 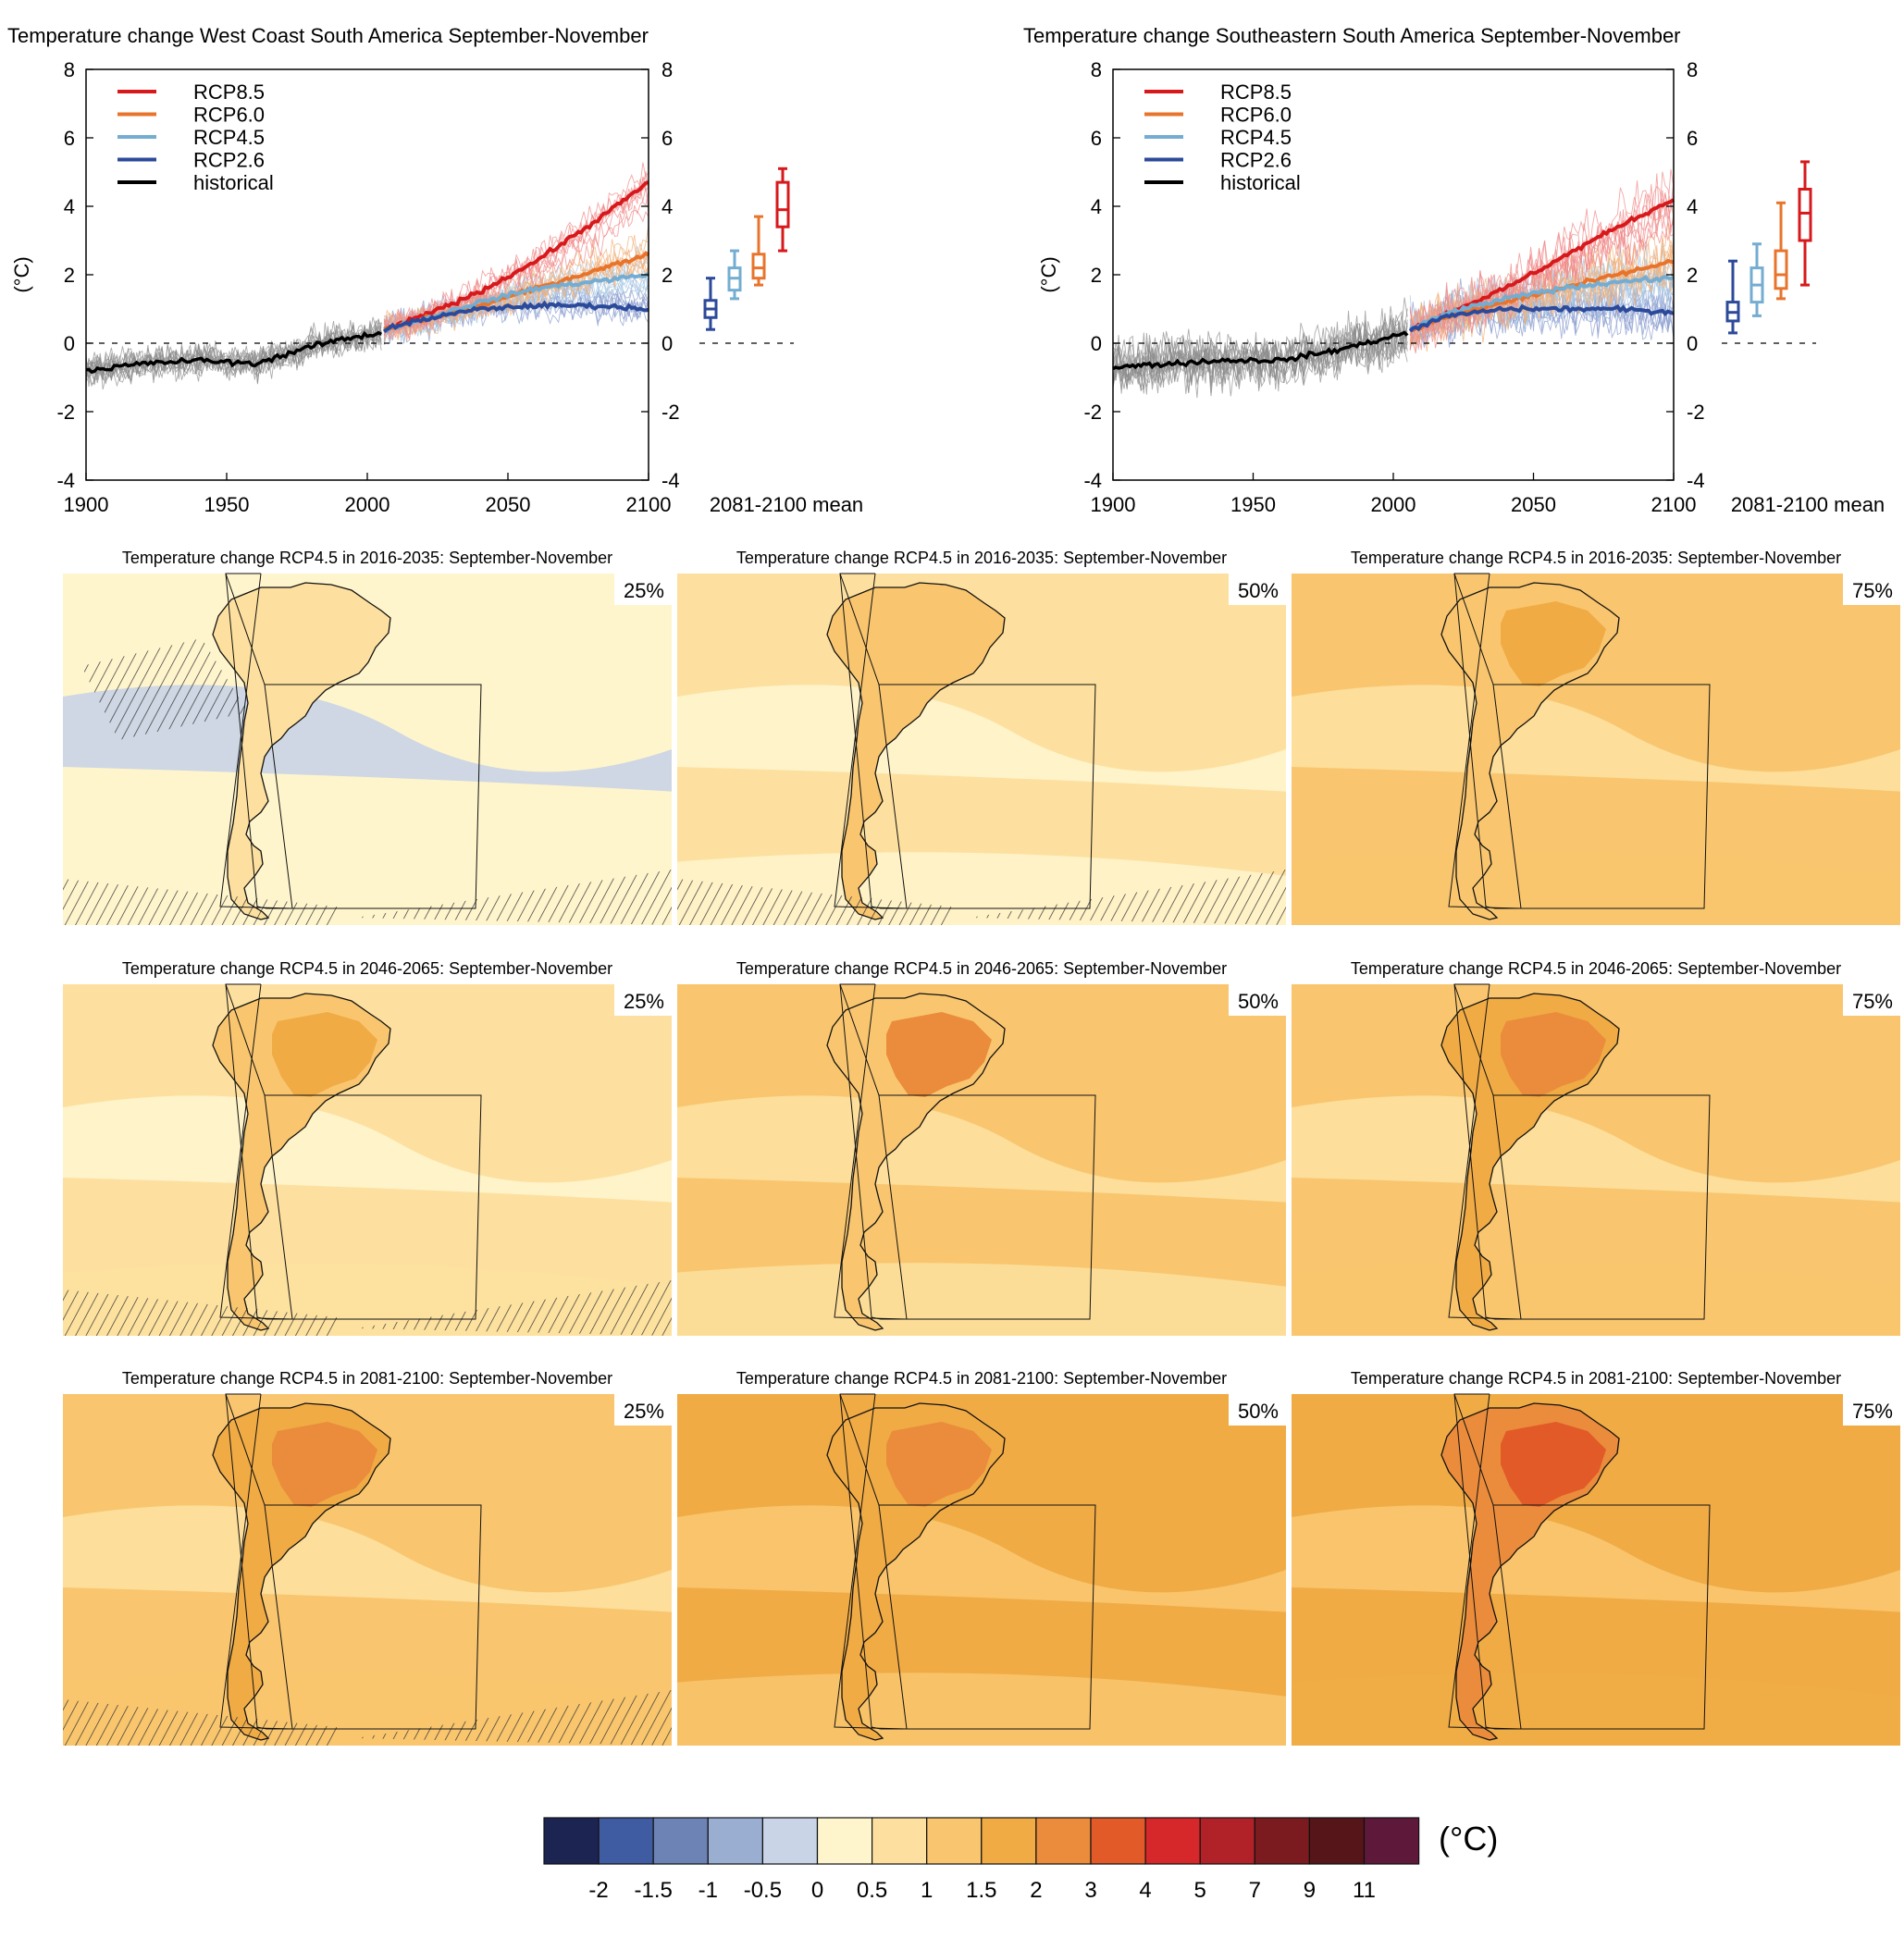 What do you see at coordinates (1090, 1890) in the screenshot?
I see `colorbar-tick-label: 3` at bounding box center [1090, 1890].